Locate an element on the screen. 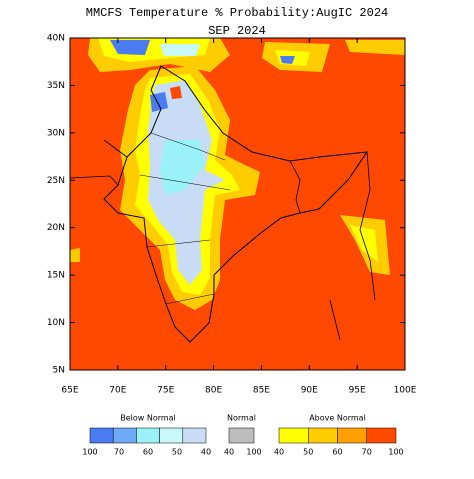  y-tick-label: 5N is located at coordinates (59, 371).